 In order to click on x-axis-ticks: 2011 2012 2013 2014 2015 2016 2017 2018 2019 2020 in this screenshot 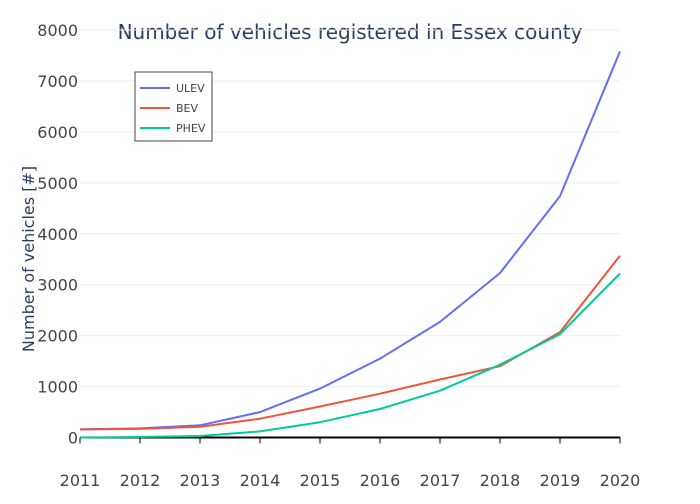, I will do `click(350, 463)`.